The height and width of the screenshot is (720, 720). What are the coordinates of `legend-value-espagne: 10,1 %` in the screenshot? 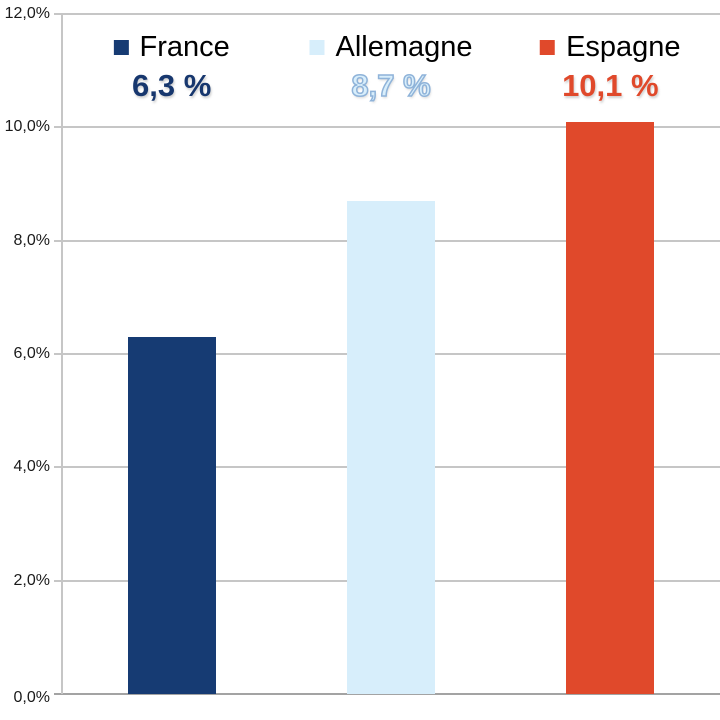 It's located at (610, 85).